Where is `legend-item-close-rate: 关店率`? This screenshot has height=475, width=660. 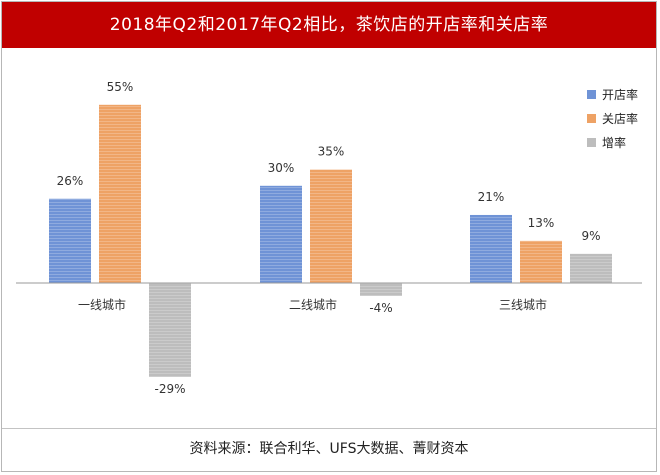
legend-item-close-rate: 关店率 is located at coordinates (612, 118).